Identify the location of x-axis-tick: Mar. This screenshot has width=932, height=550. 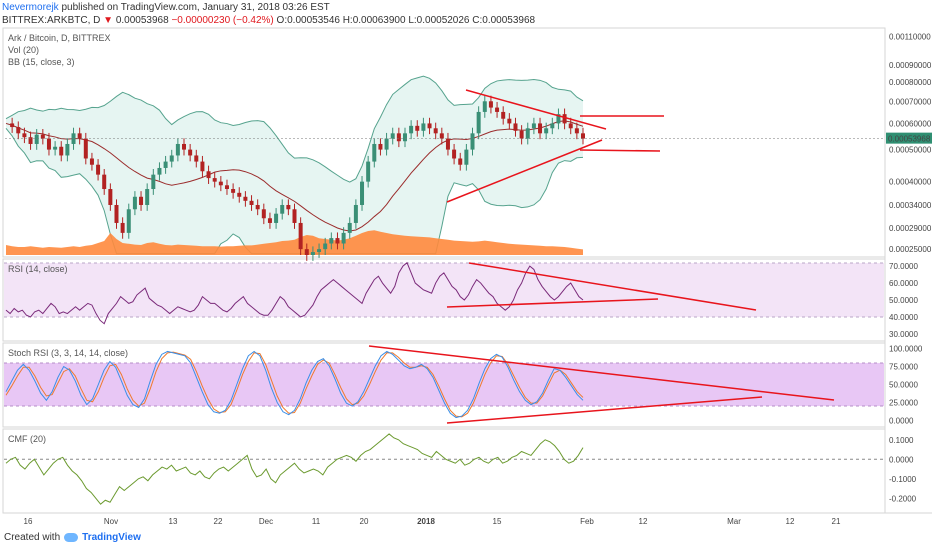
(734, 521).